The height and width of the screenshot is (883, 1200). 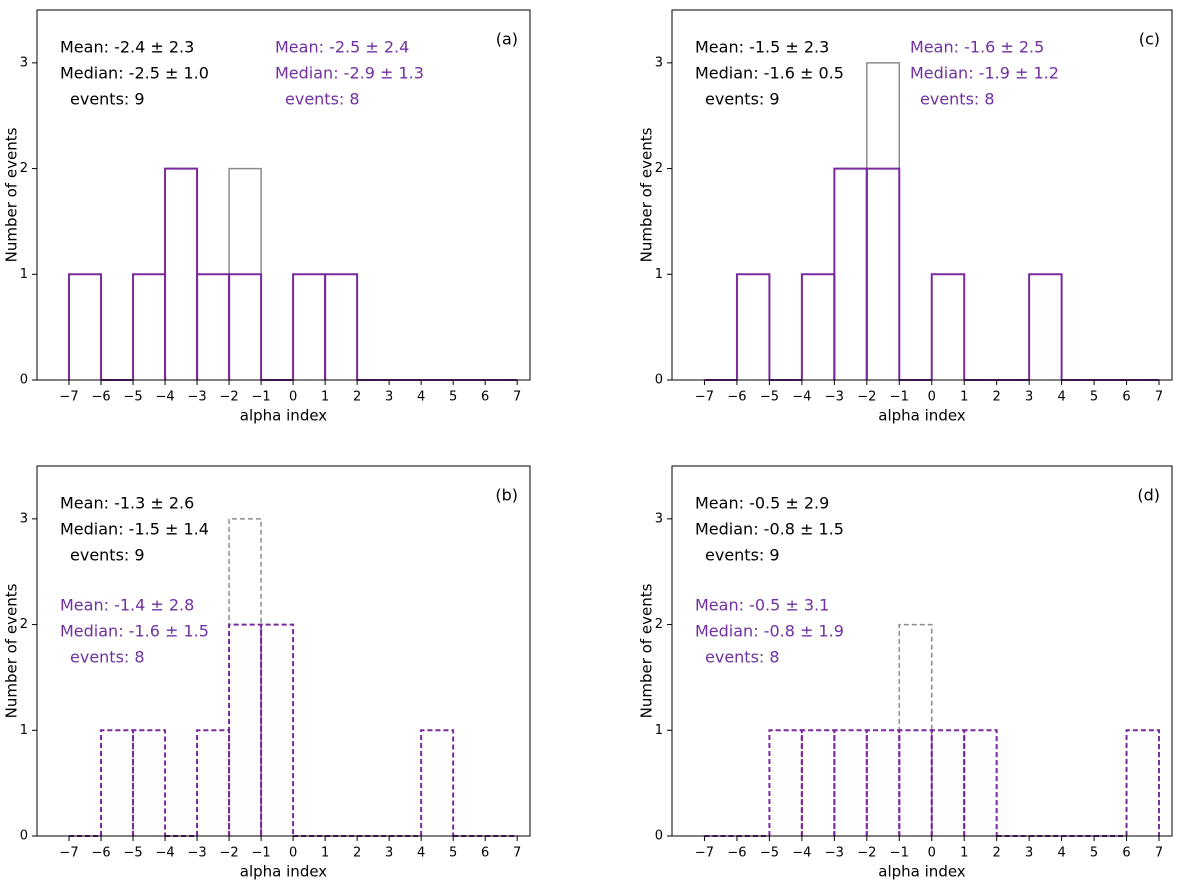 What do you see at coordinates (134, 529) in the screenshot?
I see `stat-text: Median: -1.5 ± 1.4` at bounding box center [134, 529].